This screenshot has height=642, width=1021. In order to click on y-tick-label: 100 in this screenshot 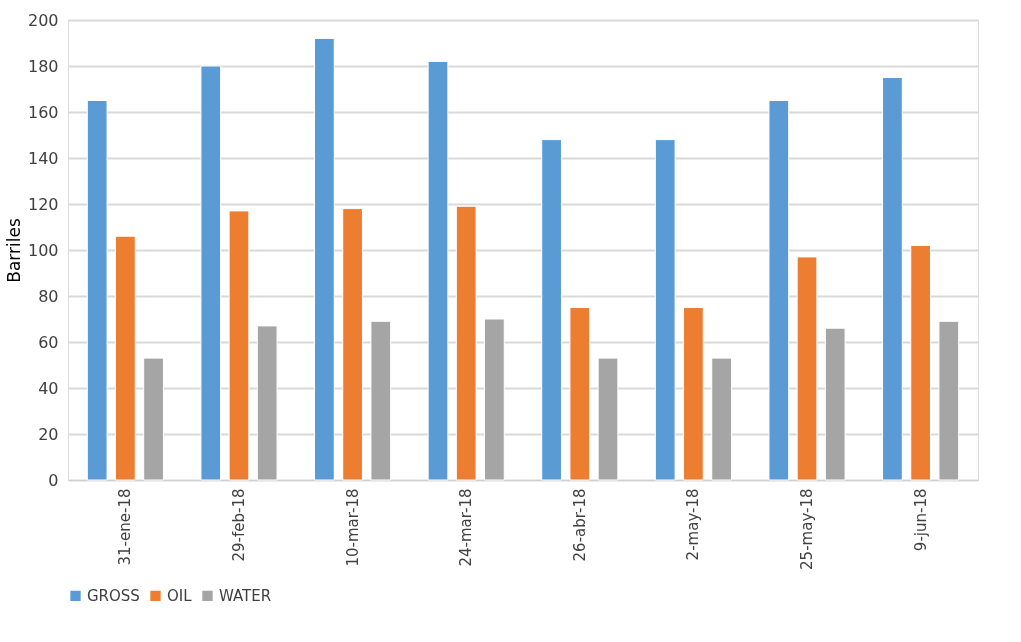, I will do `click(43, 250)`.